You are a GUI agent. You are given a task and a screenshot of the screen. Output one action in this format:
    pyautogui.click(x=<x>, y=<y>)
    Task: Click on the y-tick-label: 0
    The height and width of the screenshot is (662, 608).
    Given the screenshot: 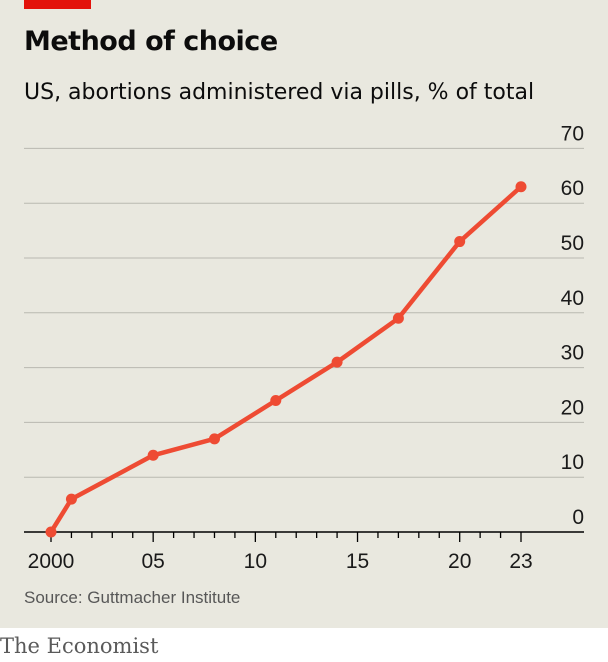 What is the action you would take?
    pyautogui.click(x=578, y=517)
    